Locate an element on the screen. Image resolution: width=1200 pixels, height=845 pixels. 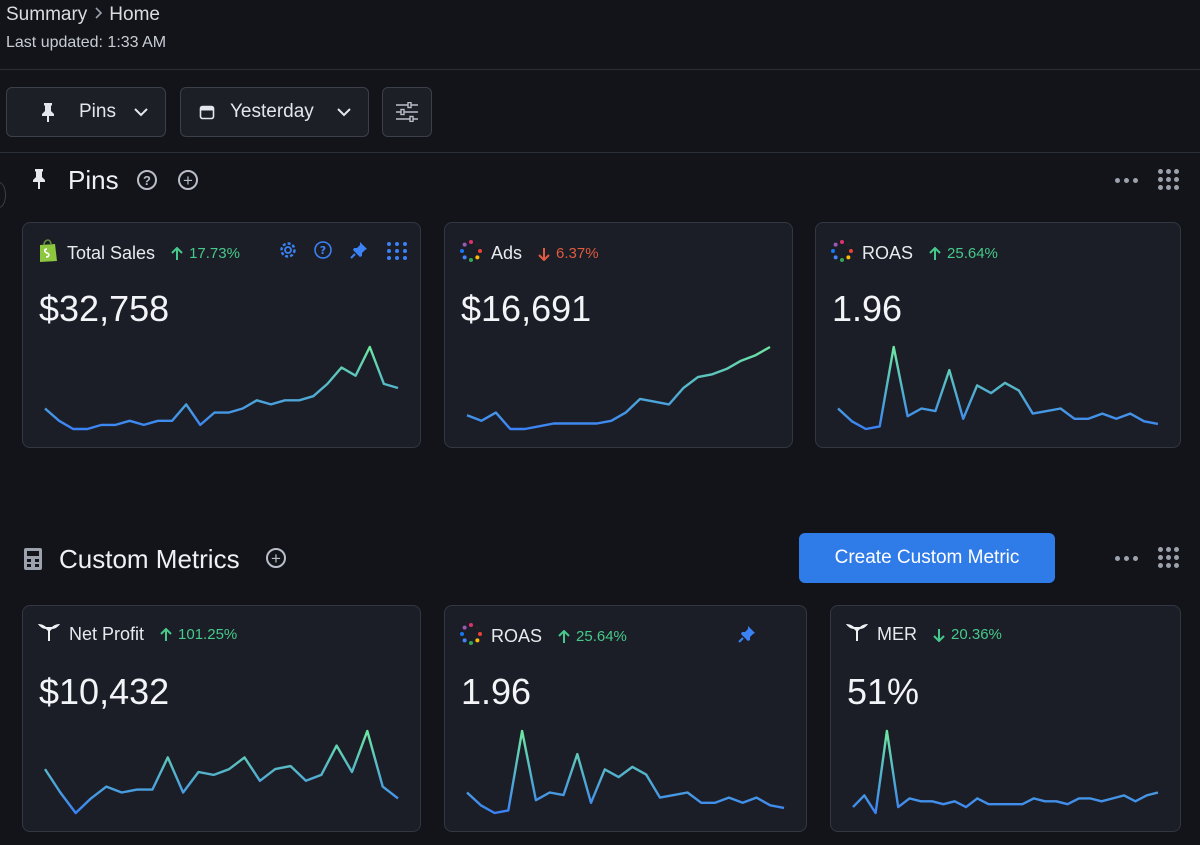
date-range-label: Yesterday is located at coordinates (272, 111).